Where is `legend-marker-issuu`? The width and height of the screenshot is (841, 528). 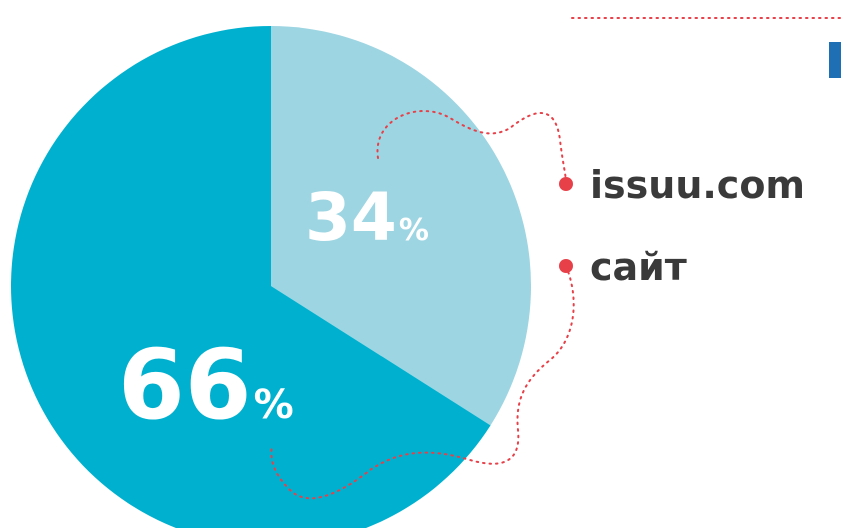 legend-marker-issuu is located at coordinates (566, 184).